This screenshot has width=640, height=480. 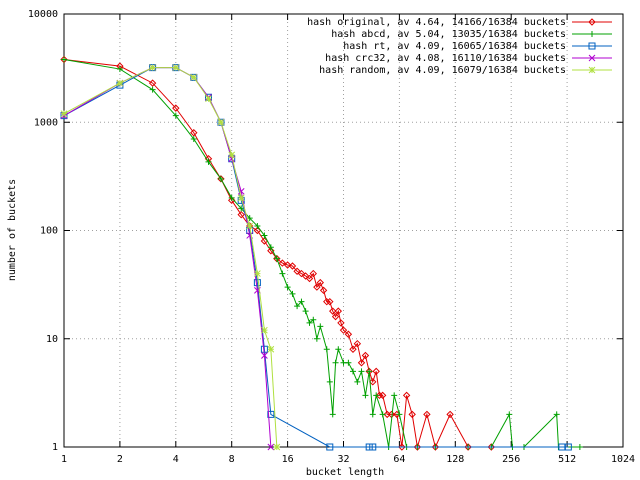 What do you see at coordinates (399, 459) in the screenshot?
I see `x-tick-label: 64` at bounding box center [399, 459].